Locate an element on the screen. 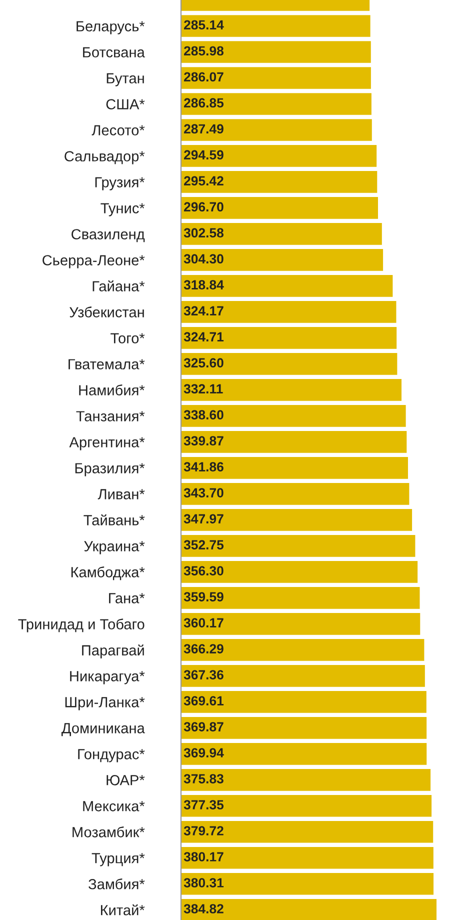 The height and width of the screenshot is (920, 471). y-tick-label: Парагвай is located at coordinates (113, 651).